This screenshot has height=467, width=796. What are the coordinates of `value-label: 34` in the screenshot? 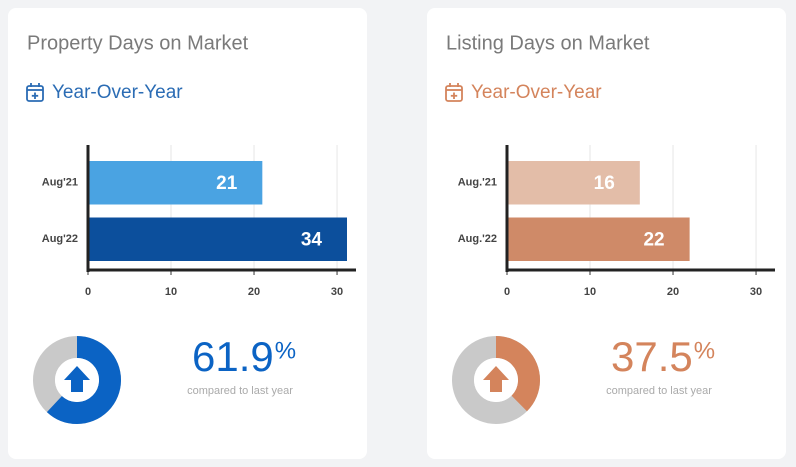 It's located at (312, 239).